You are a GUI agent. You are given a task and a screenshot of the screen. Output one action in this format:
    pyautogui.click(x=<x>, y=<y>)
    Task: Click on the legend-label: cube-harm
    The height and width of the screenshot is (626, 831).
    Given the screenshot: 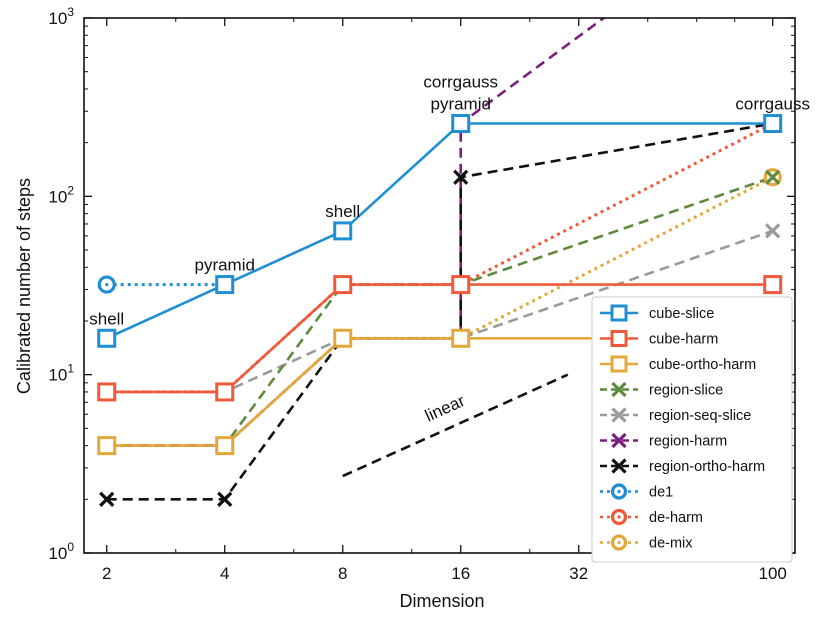 What is the action you would take?
    pyautogui.click(x=683, y=340)
    